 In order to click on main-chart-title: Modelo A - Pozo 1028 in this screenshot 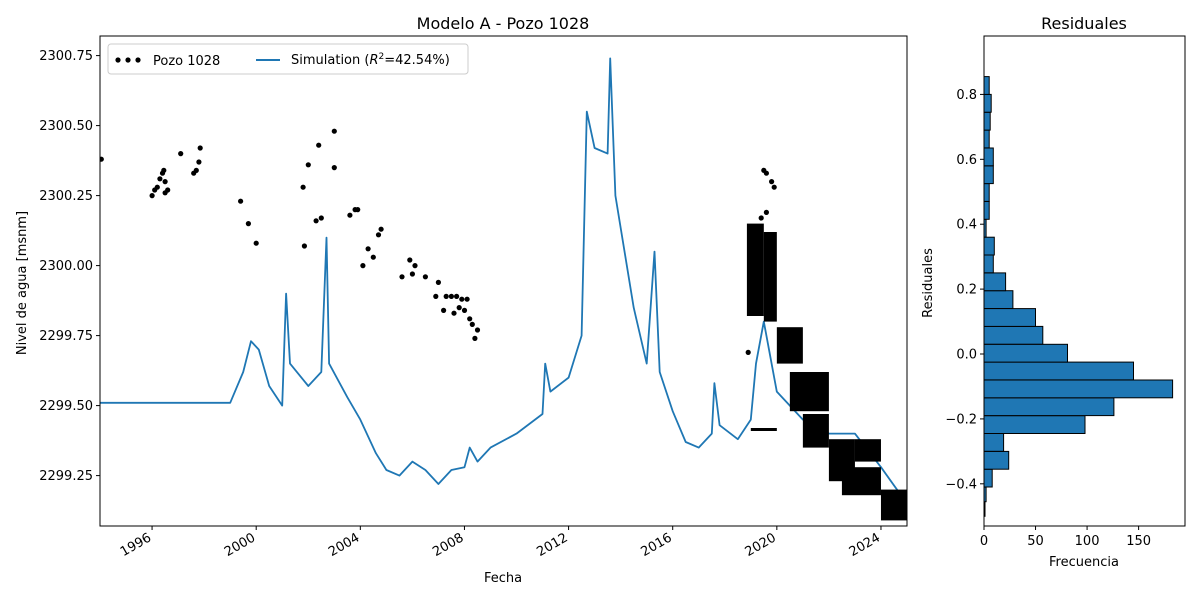, I will do `click(503, 23)`.